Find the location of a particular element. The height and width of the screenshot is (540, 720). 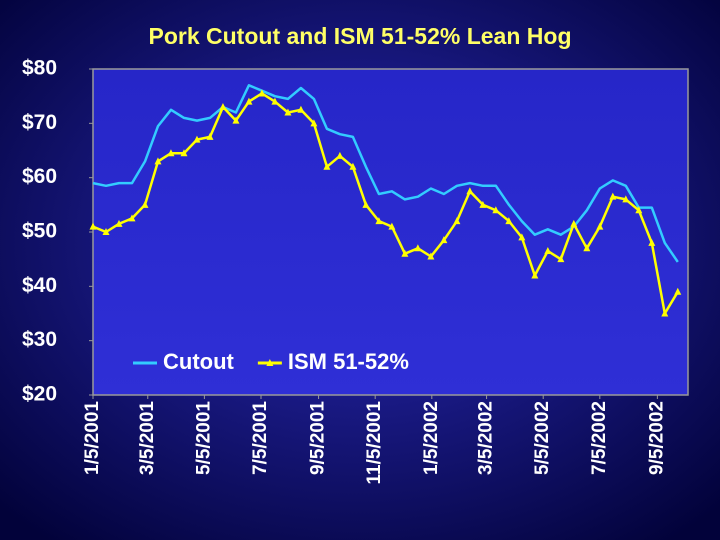

chart-title: Pork Cutout and ISM 51-52% Lean Hog is located at coordinates (360, 36).